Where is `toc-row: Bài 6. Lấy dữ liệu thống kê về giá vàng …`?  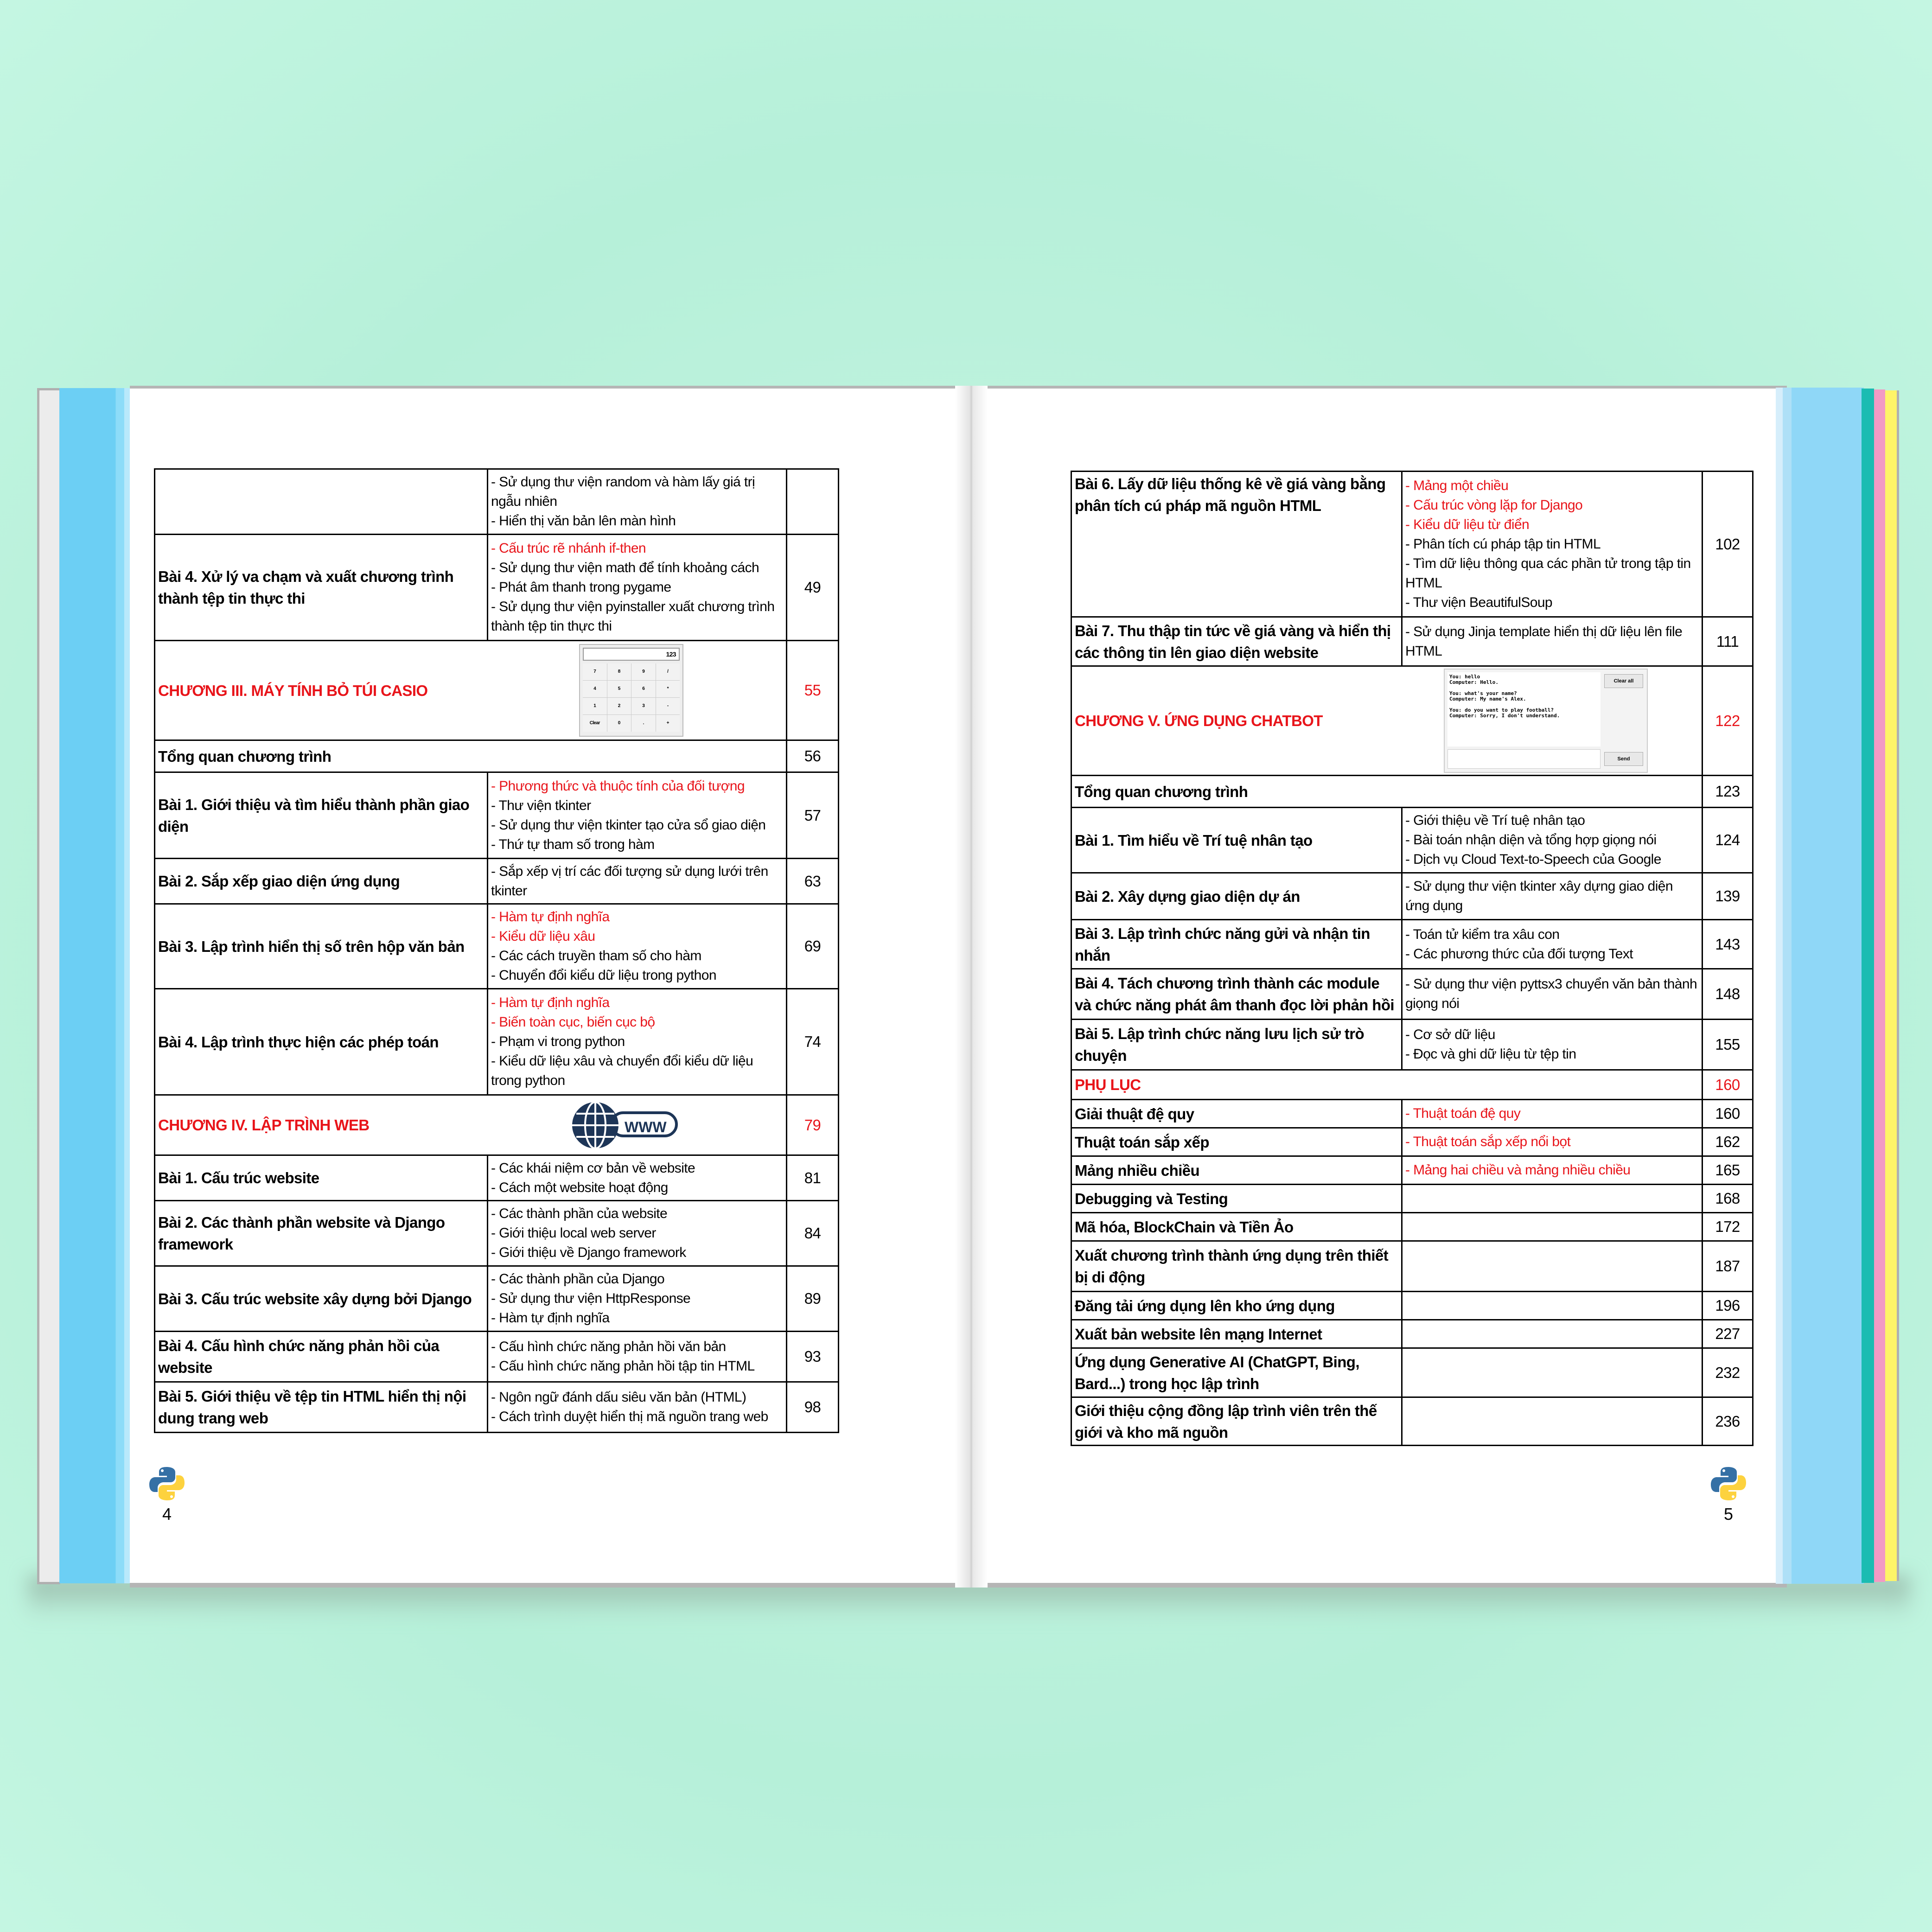 toc-row: Bài 6. Lấy dữ liệu thống kê về giá vàng … is located at coordinates (1412, 545).